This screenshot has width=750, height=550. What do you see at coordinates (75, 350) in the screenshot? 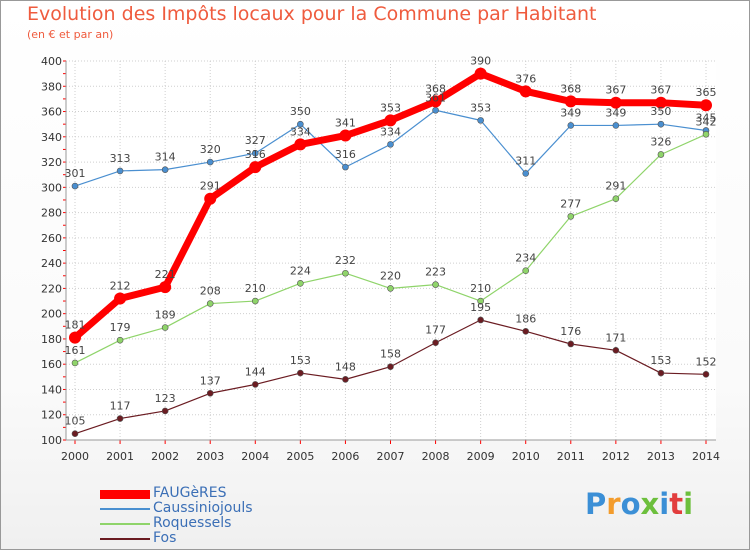
I see `data-label: 161` at bounding box center [75, 350].